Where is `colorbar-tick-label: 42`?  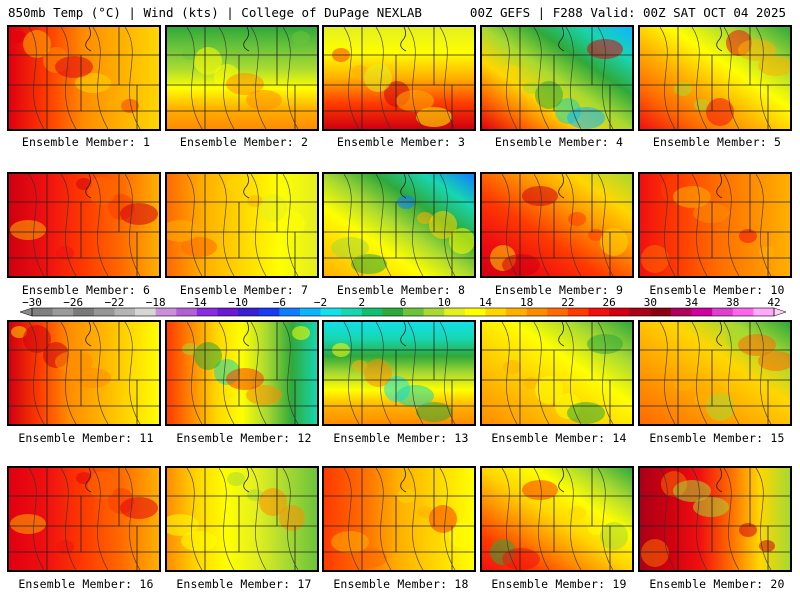 colorbar-tick-label: 42 is located at coordinates (773, 302).